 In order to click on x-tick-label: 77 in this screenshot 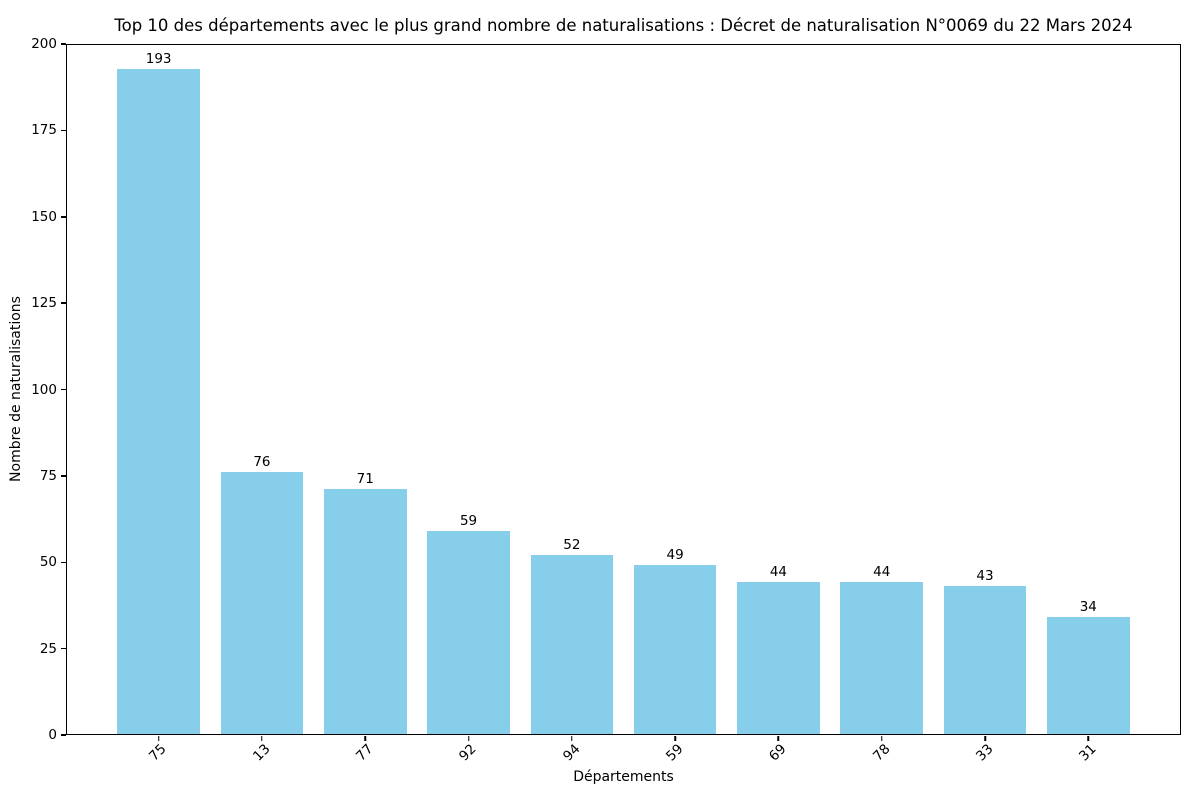, I will do `click(365, 753)`.